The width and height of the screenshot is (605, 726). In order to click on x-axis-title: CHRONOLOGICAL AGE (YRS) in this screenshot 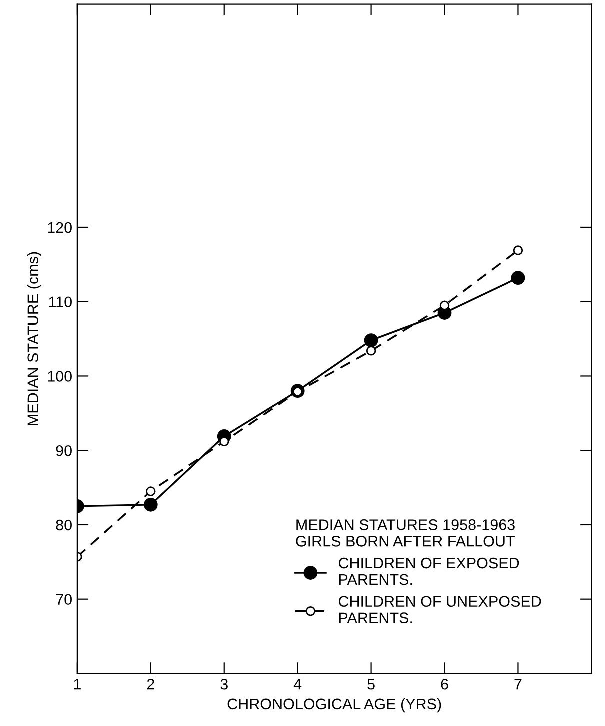, I will do `click(335, 705)`.